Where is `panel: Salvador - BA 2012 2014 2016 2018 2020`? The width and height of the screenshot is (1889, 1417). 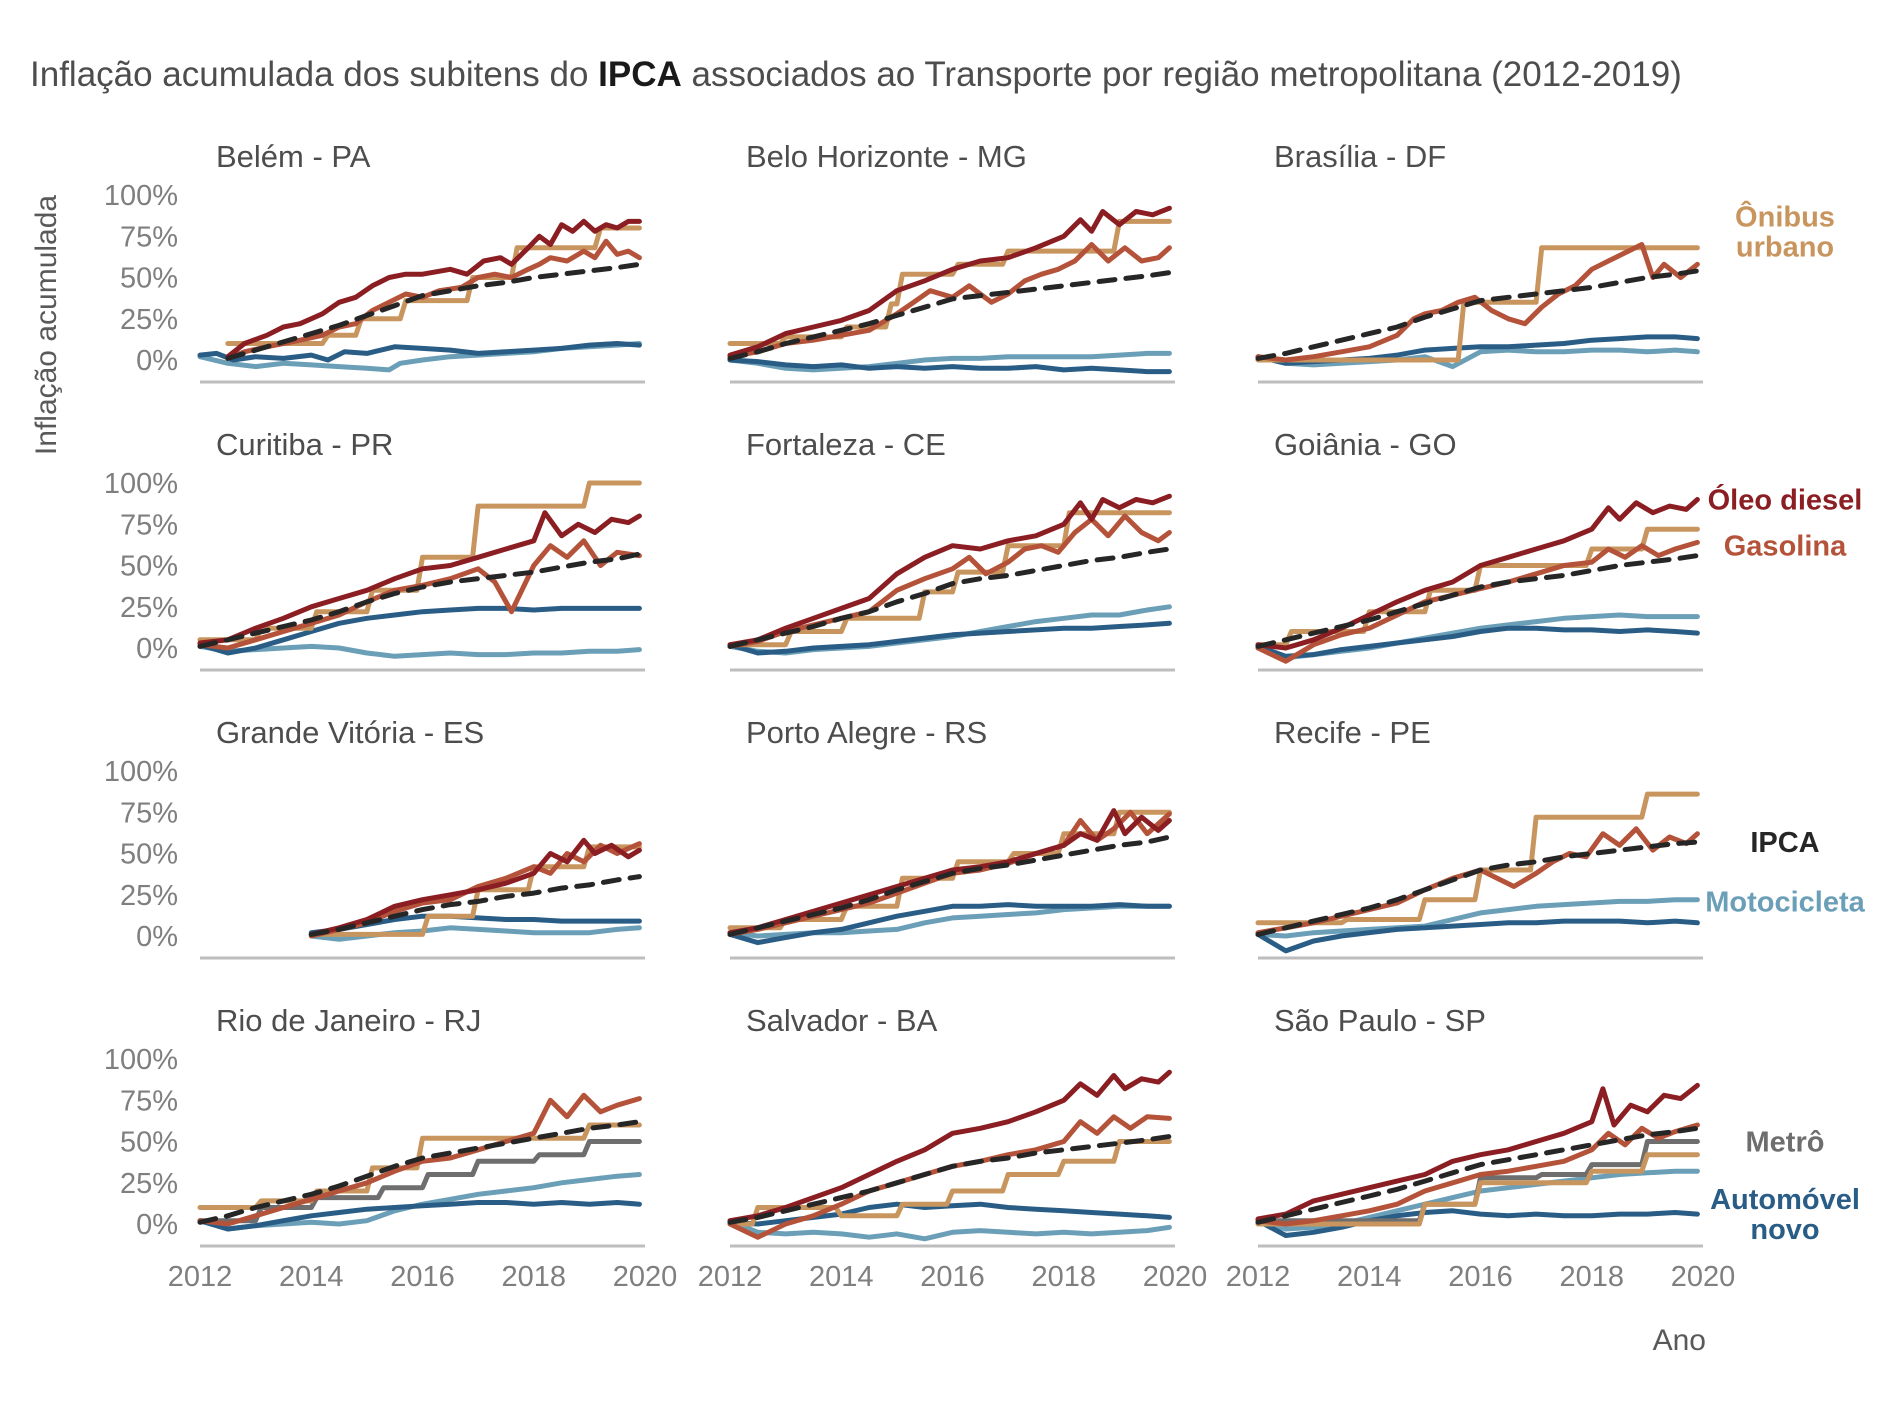 panel: Salvador - BA 2012 2014 2016 2018 2020 is located at coordinates (953, 1148).